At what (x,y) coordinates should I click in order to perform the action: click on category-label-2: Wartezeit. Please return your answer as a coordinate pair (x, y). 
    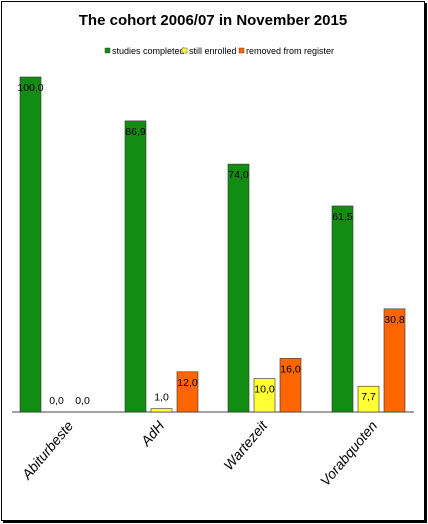
    Looking at the image, I should click on (245, 445).